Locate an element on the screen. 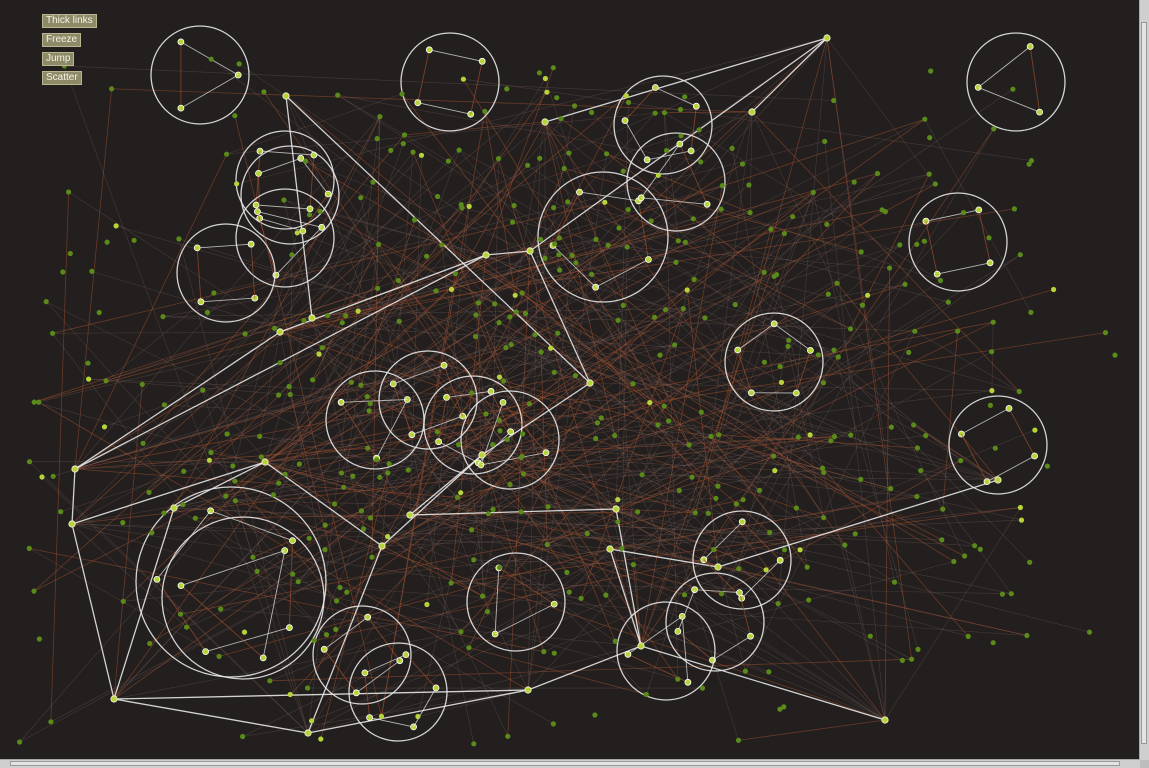 The height and width of the screenshot is (768, 1149). thick-links-button: Thick links is located at coordinates (69, 21).